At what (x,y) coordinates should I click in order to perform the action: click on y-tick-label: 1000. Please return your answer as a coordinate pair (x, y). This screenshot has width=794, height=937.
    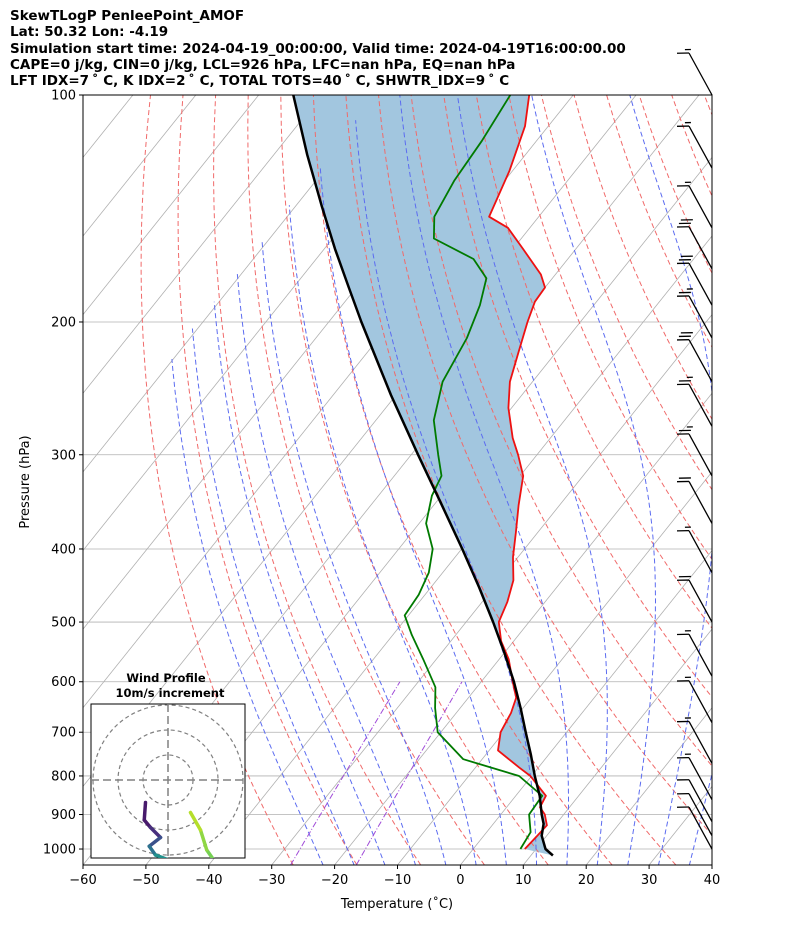
    Looking at the image, I should click on (59, 850).